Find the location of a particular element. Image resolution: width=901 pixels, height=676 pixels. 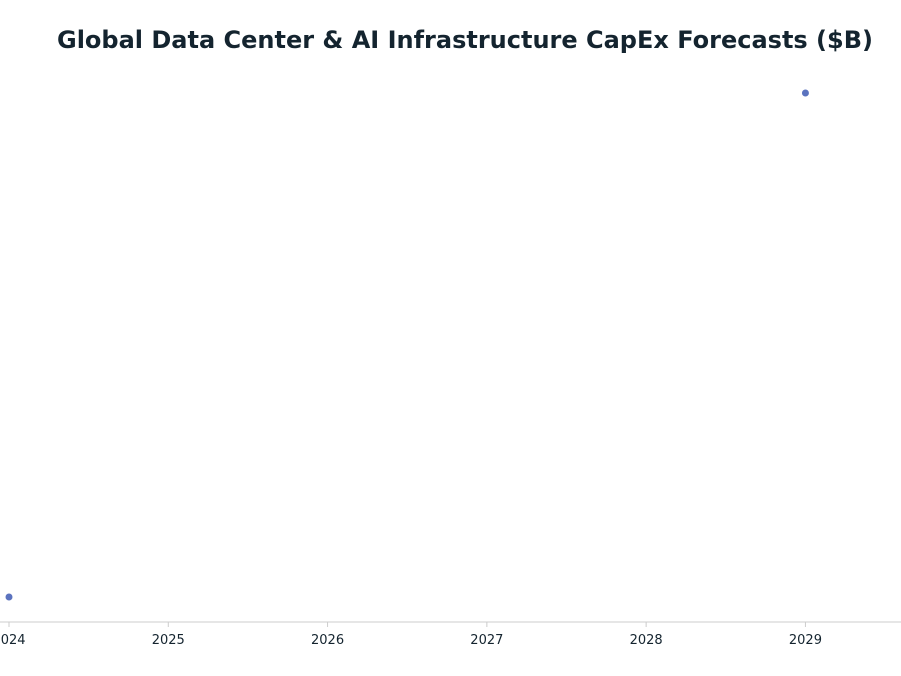

x-tick-label: 2026 is located at coordinates (327, 640).